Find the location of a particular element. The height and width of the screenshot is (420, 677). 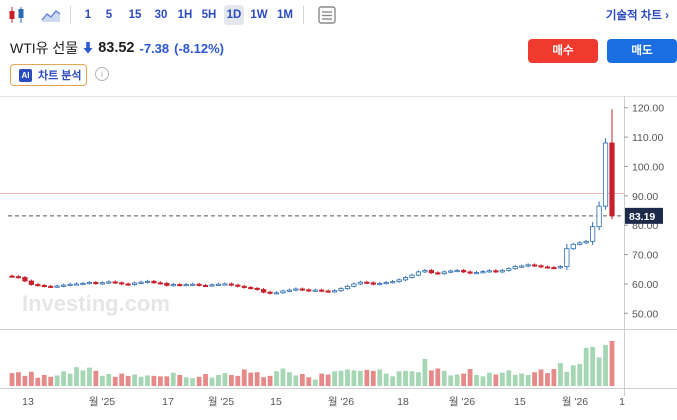

y-tick-label: 90.00 is located at coordinates (645, 197).